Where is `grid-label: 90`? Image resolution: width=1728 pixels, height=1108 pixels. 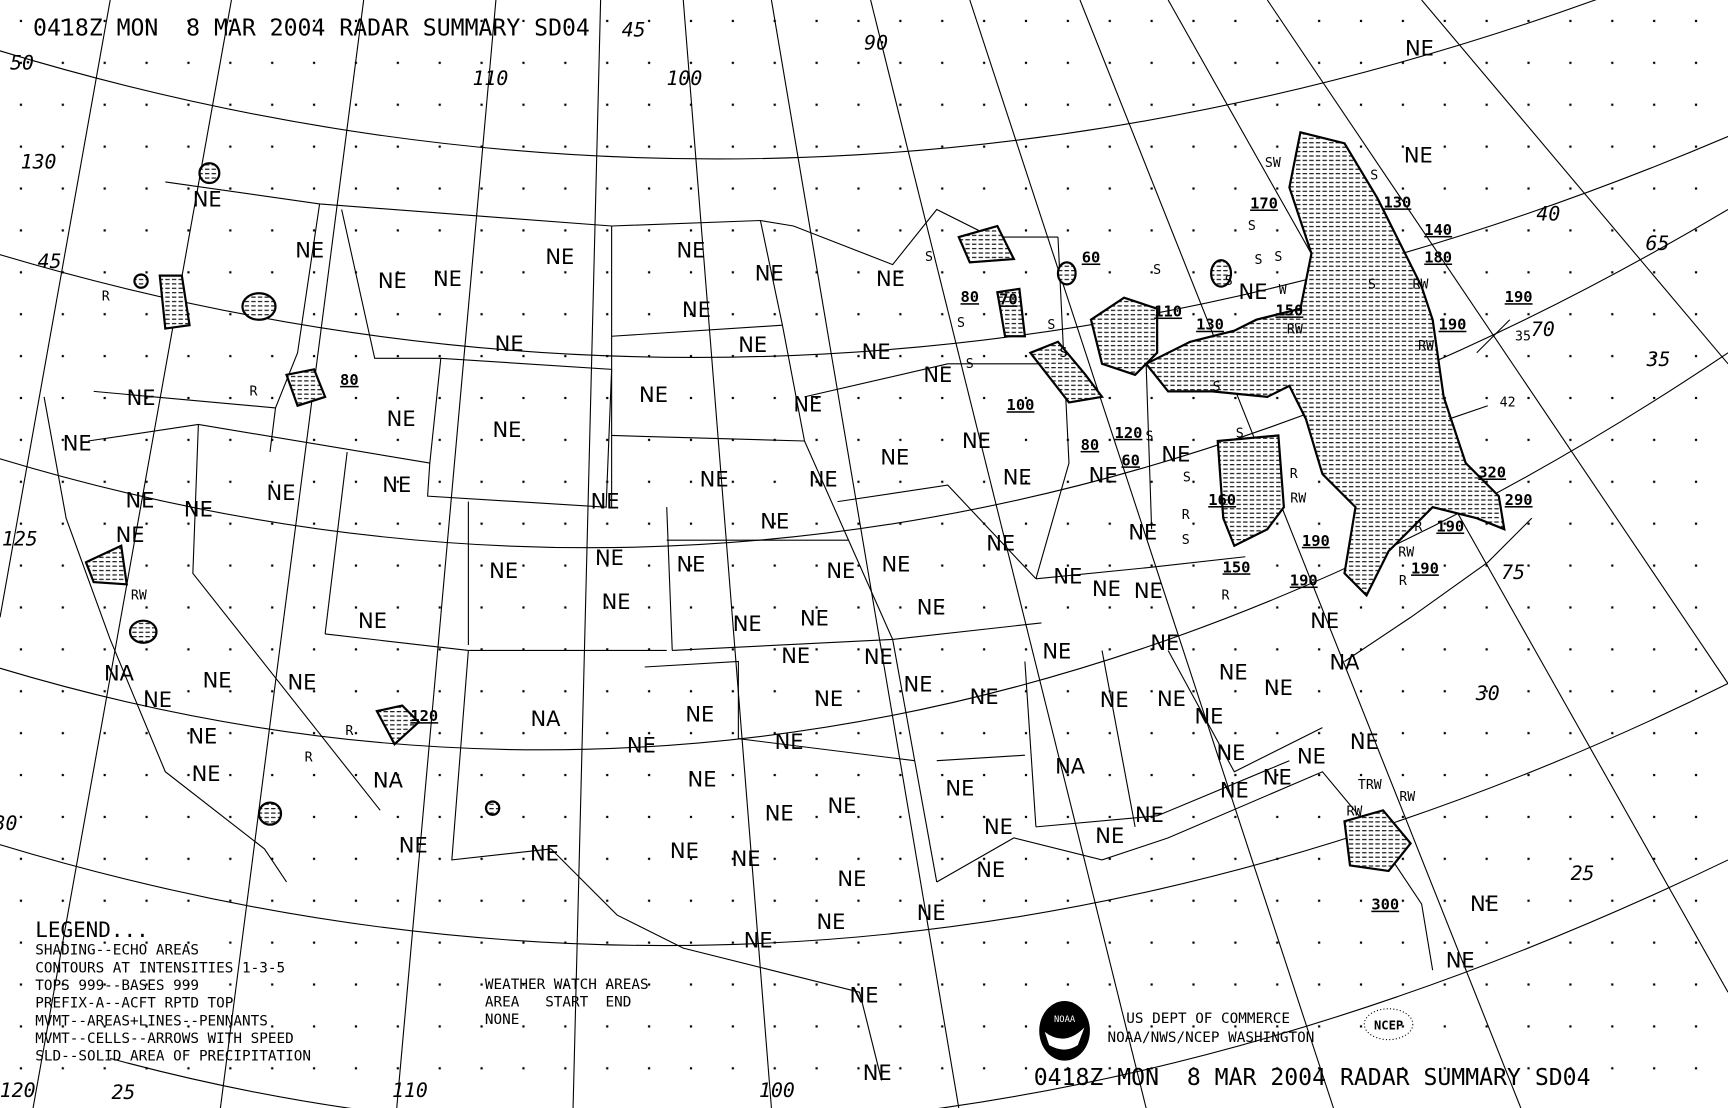
grid-label: 90 is located at coordinates (876, 43).